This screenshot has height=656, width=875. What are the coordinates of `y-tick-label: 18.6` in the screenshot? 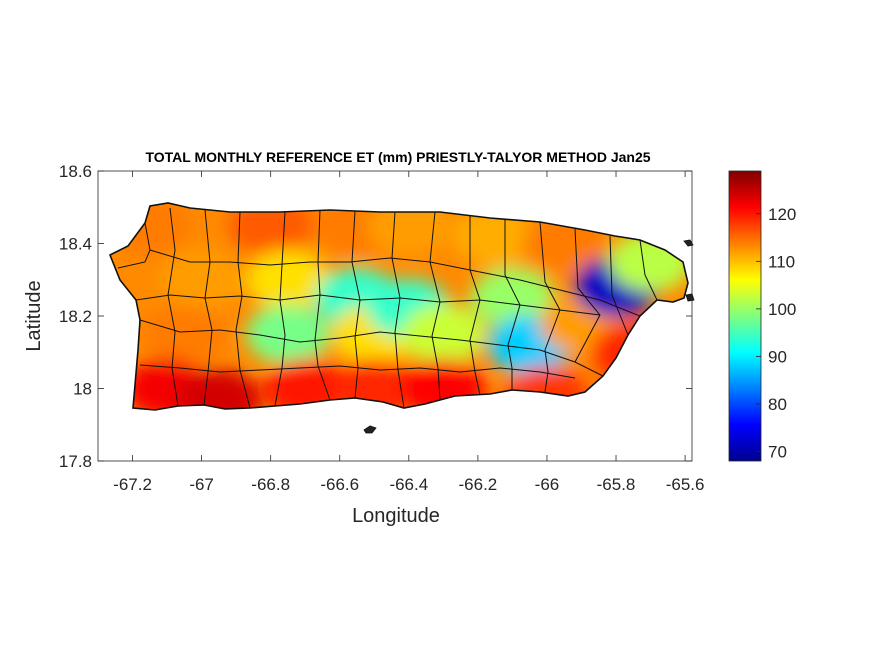 It's located at (75, 171).